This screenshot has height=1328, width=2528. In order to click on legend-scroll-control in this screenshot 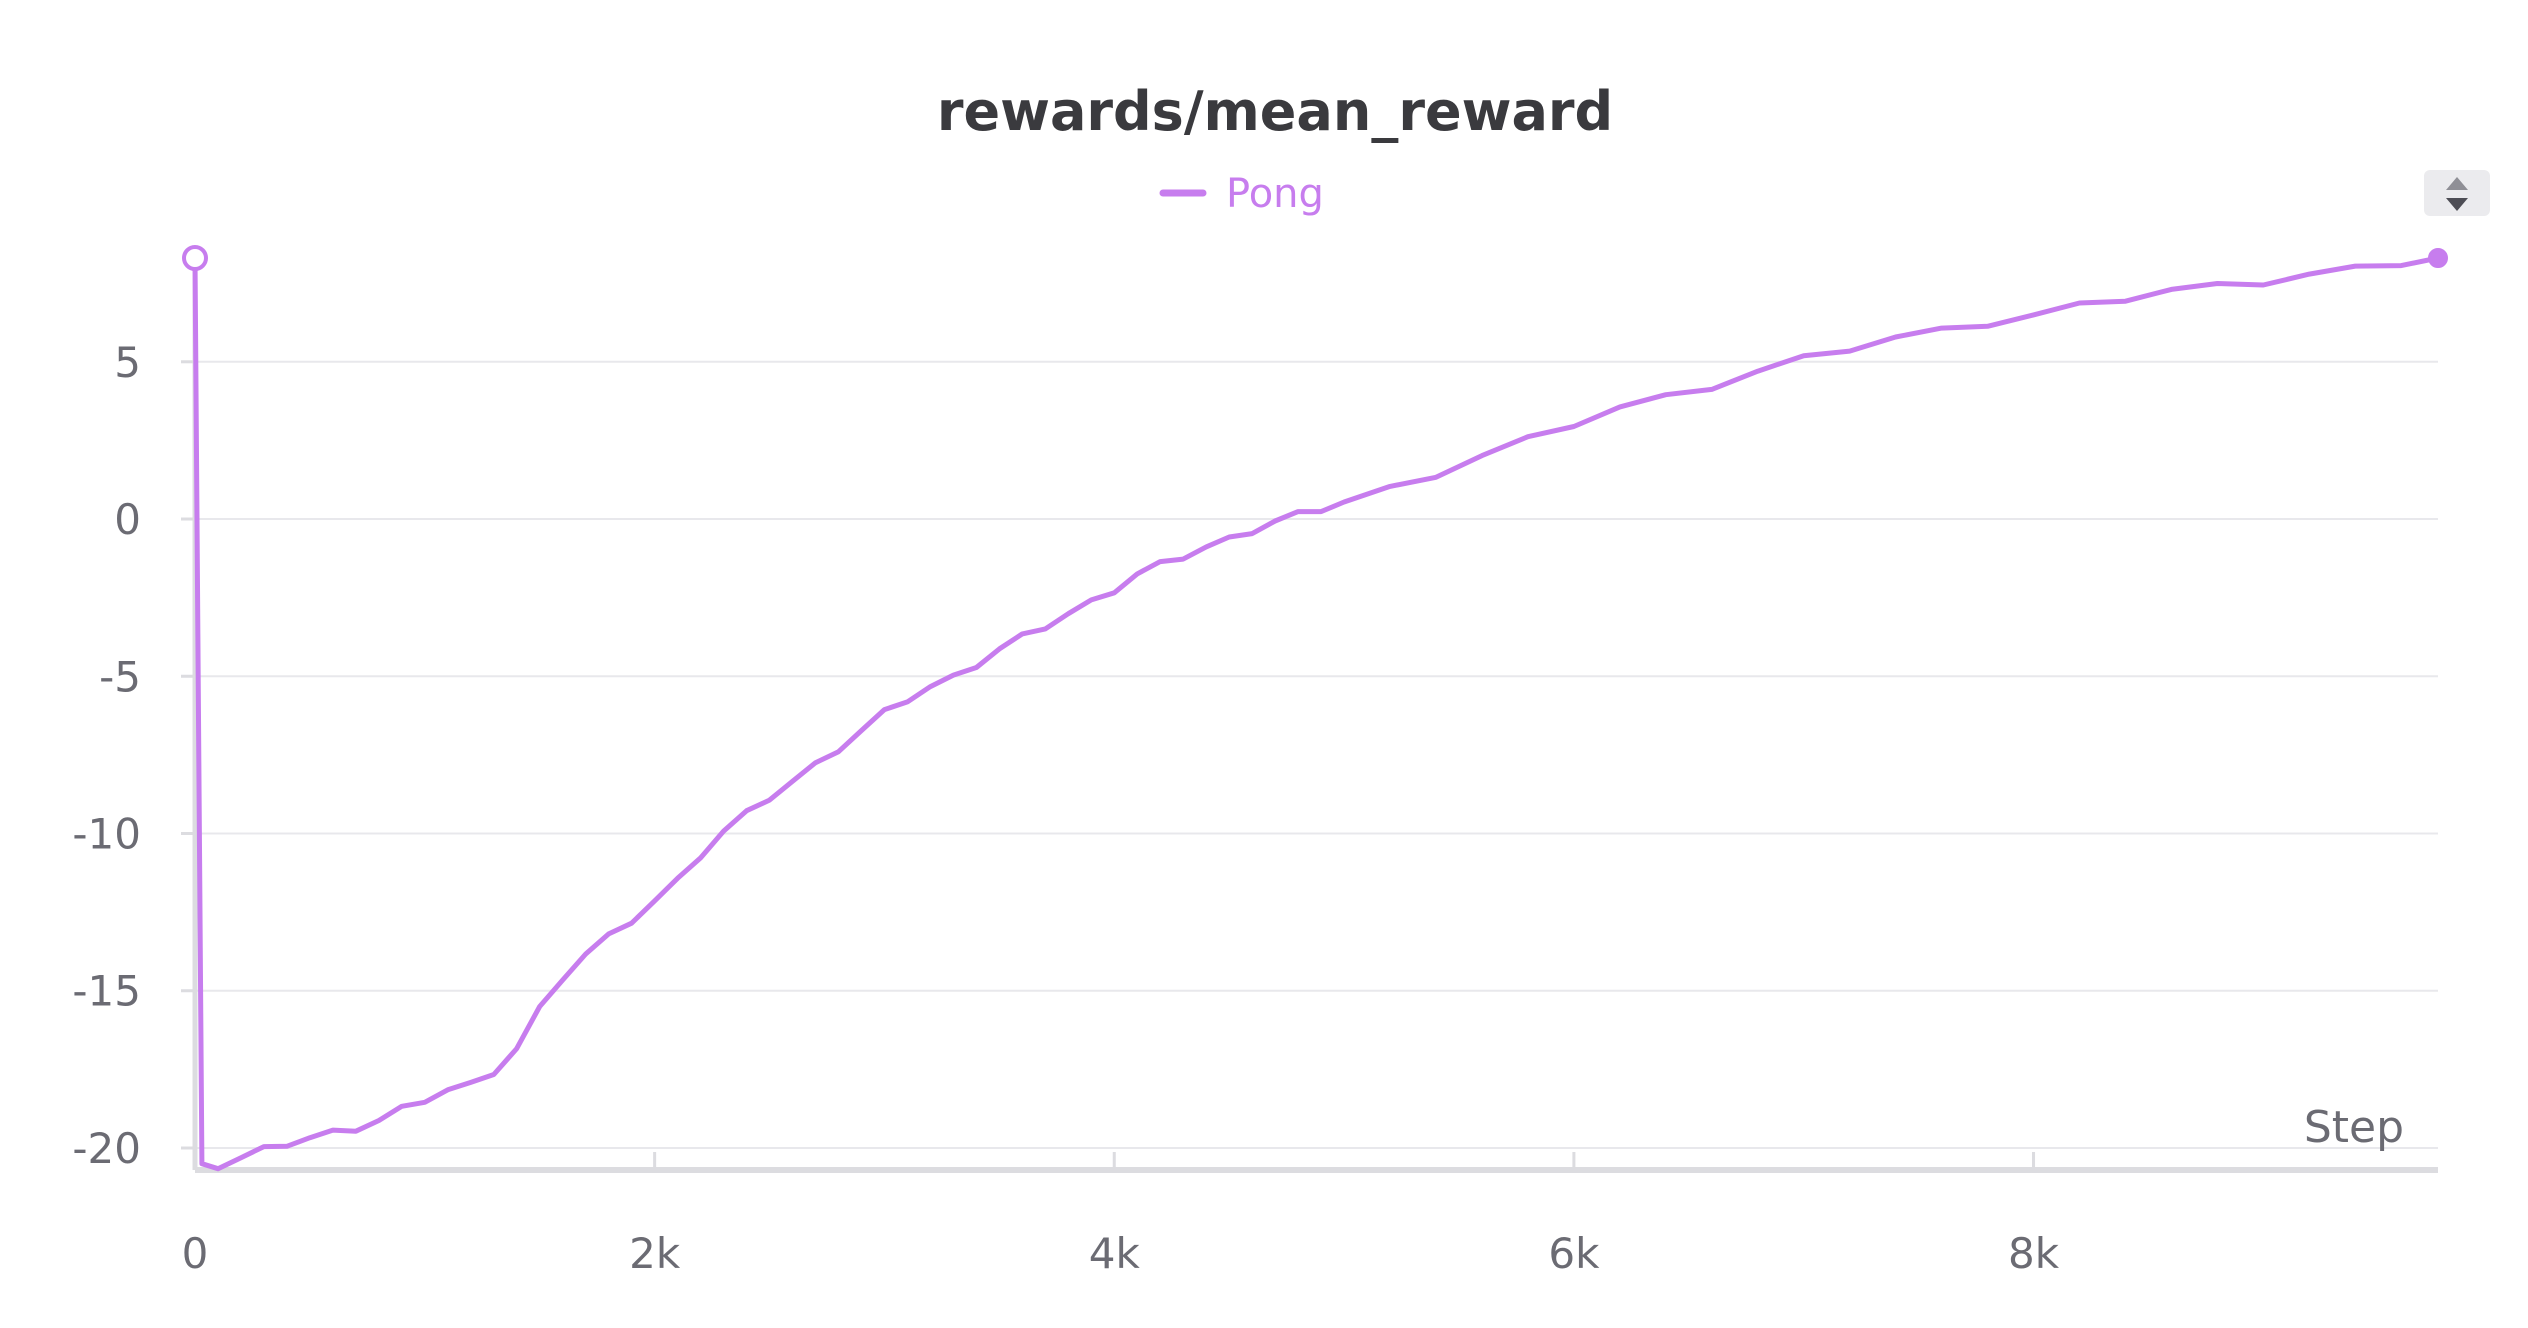, I will do `click(2457, 193)`.